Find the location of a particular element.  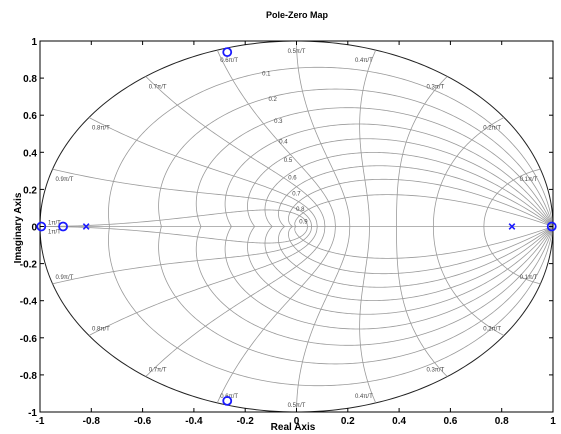

frequency-label: 0.6π/T is located at coordinates (229, 61).